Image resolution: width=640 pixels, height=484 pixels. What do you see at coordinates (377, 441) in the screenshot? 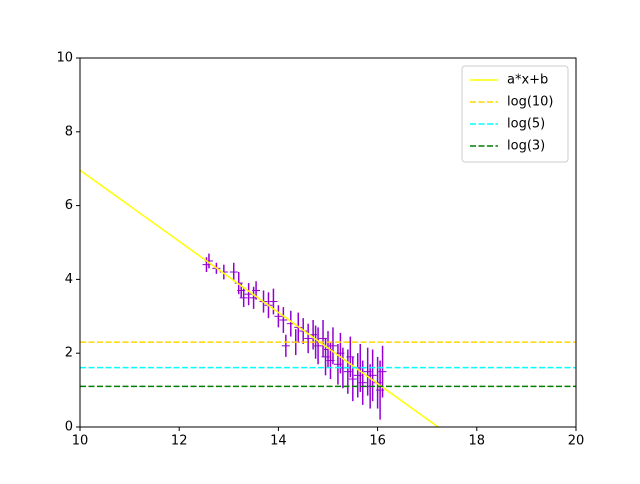
I see `x-tick-label: 16` at bounding box center [377, 441].